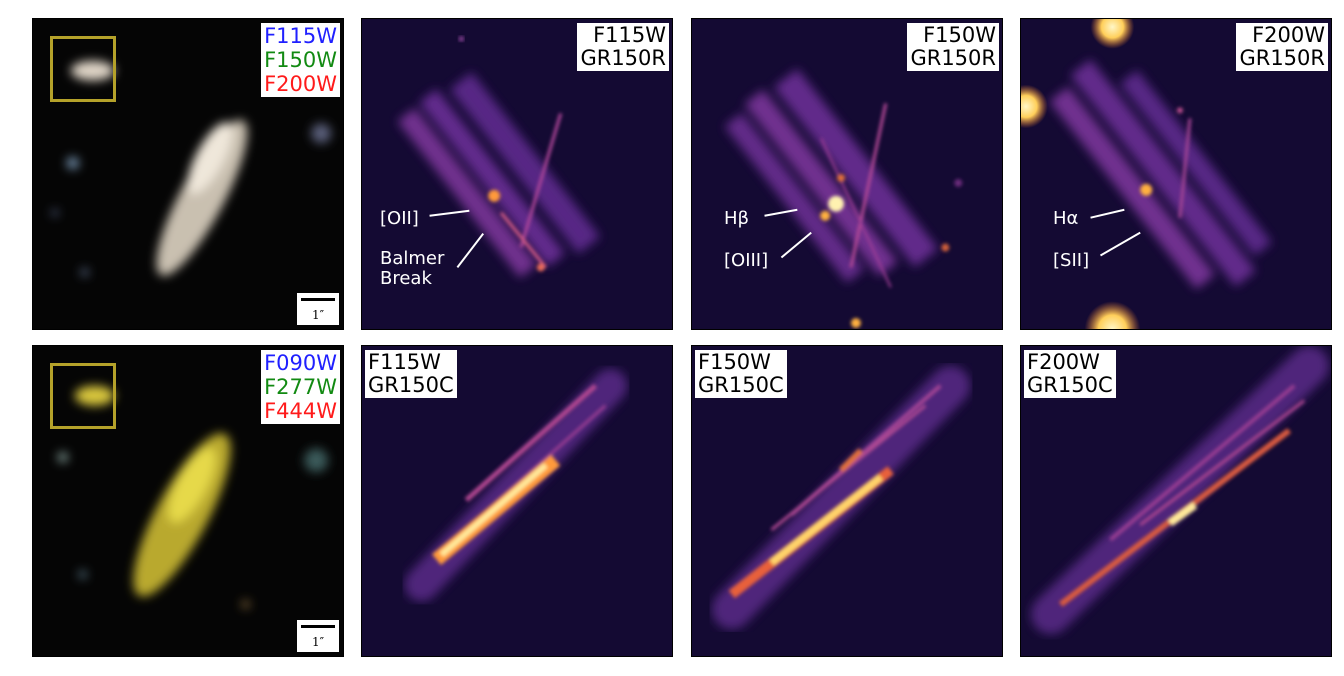  I want to click on spectrum-label: F150W GR150R, so click(953, 47).